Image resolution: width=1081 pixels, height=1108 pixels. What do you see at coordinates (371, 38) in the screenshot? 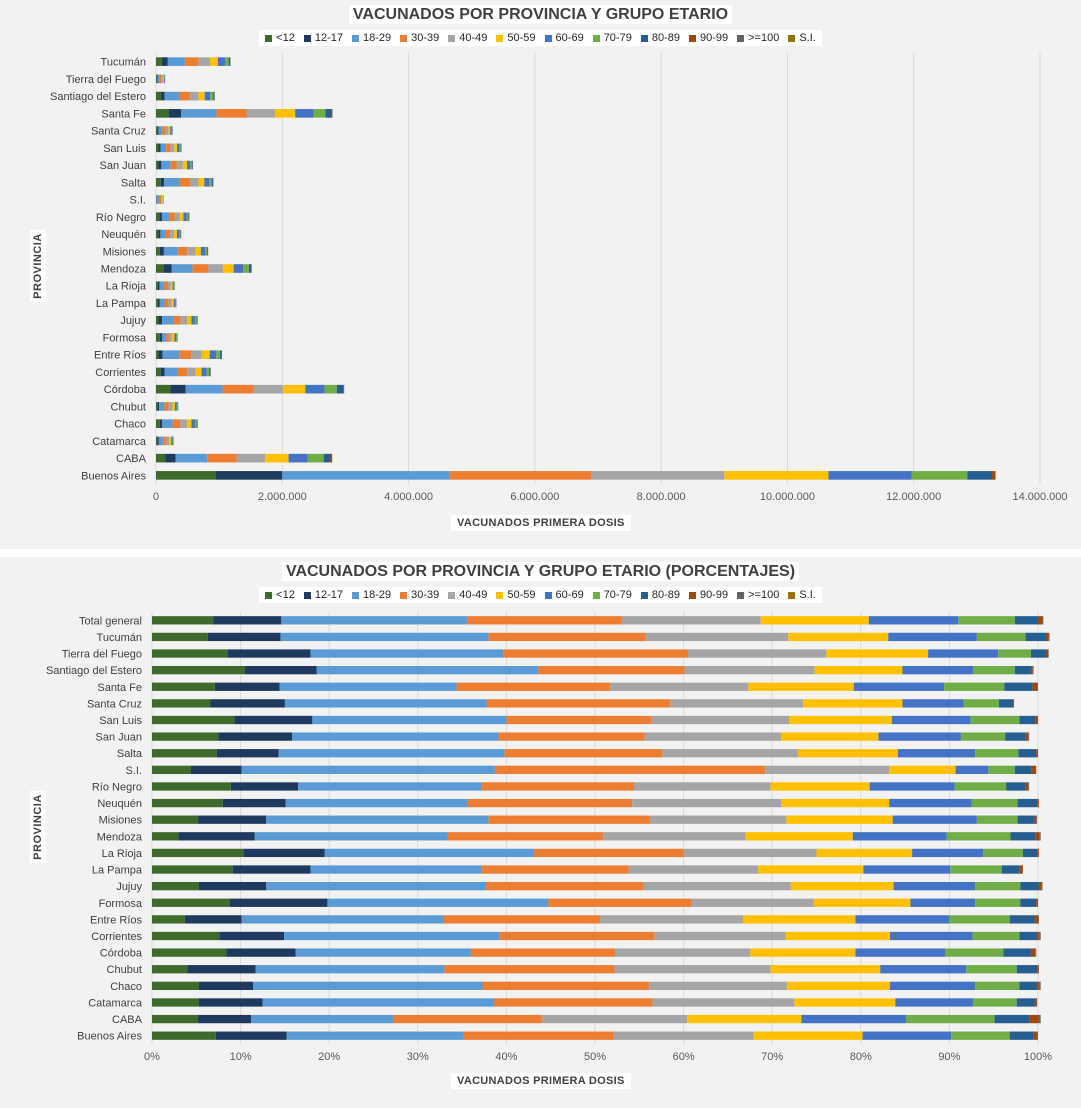
I see `legend-item-18-29: 18-29` at bounding box center [371, 38].